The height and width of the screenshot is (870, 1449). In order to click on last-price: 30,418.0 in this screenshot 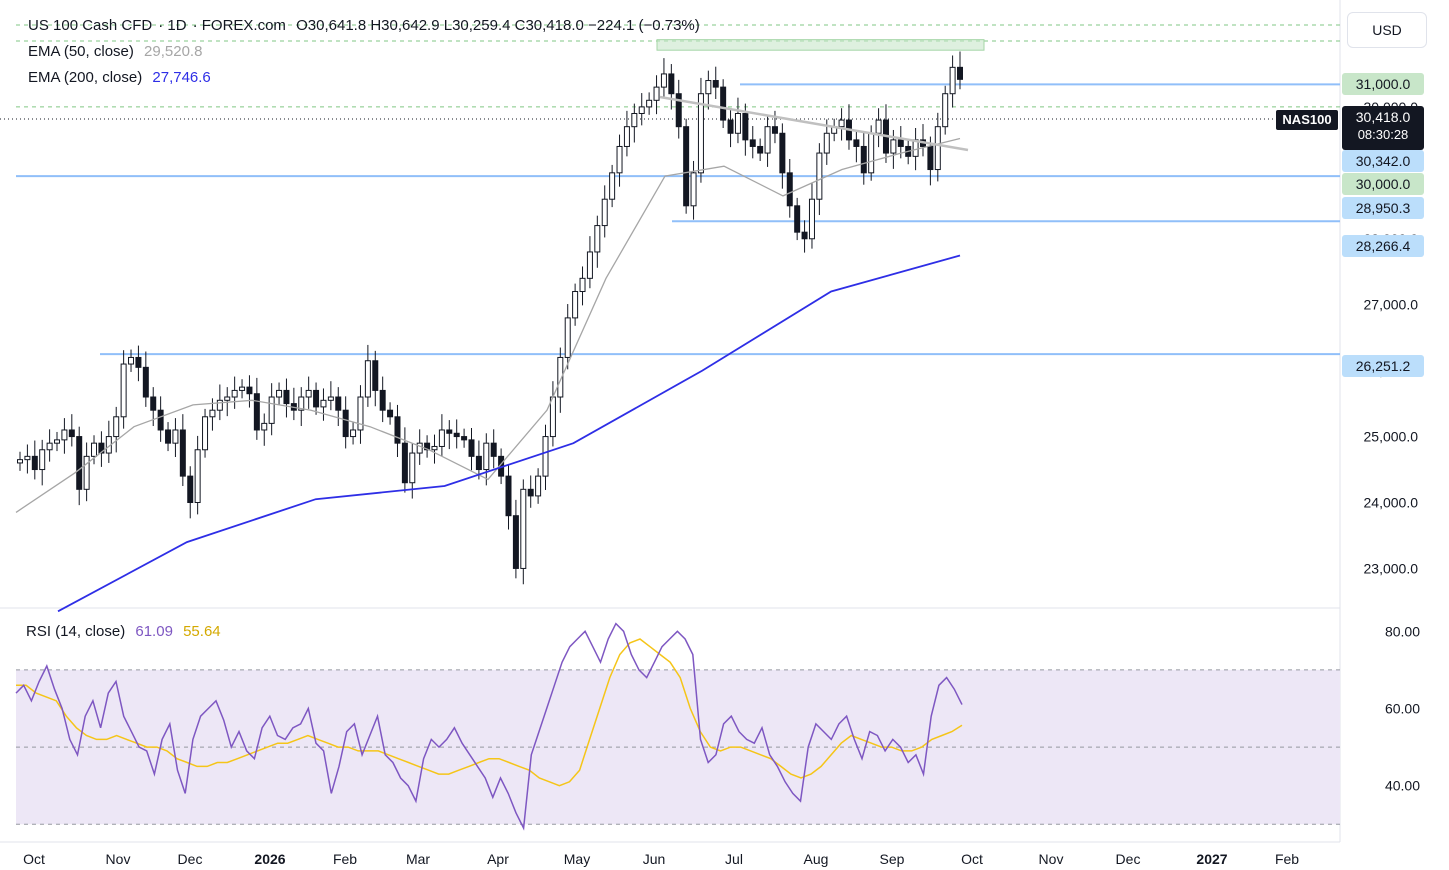, I will do `click(1383, 117)`.